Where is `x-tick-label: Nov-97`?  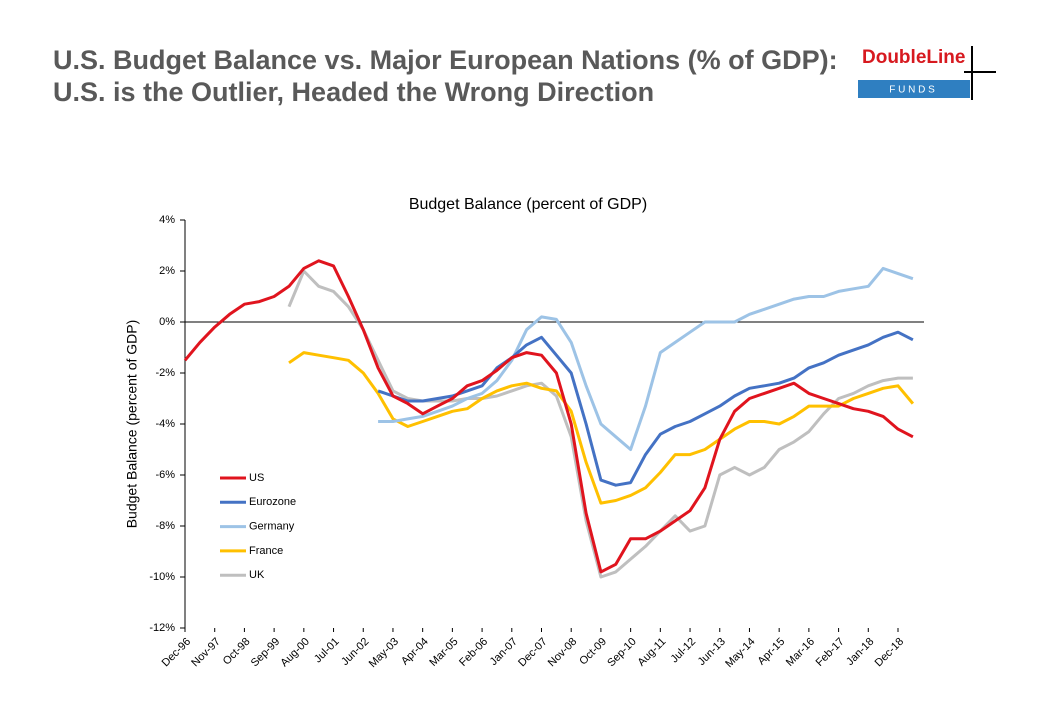
x-tick-label: Nov-97 is located at coordinates (206, 653).